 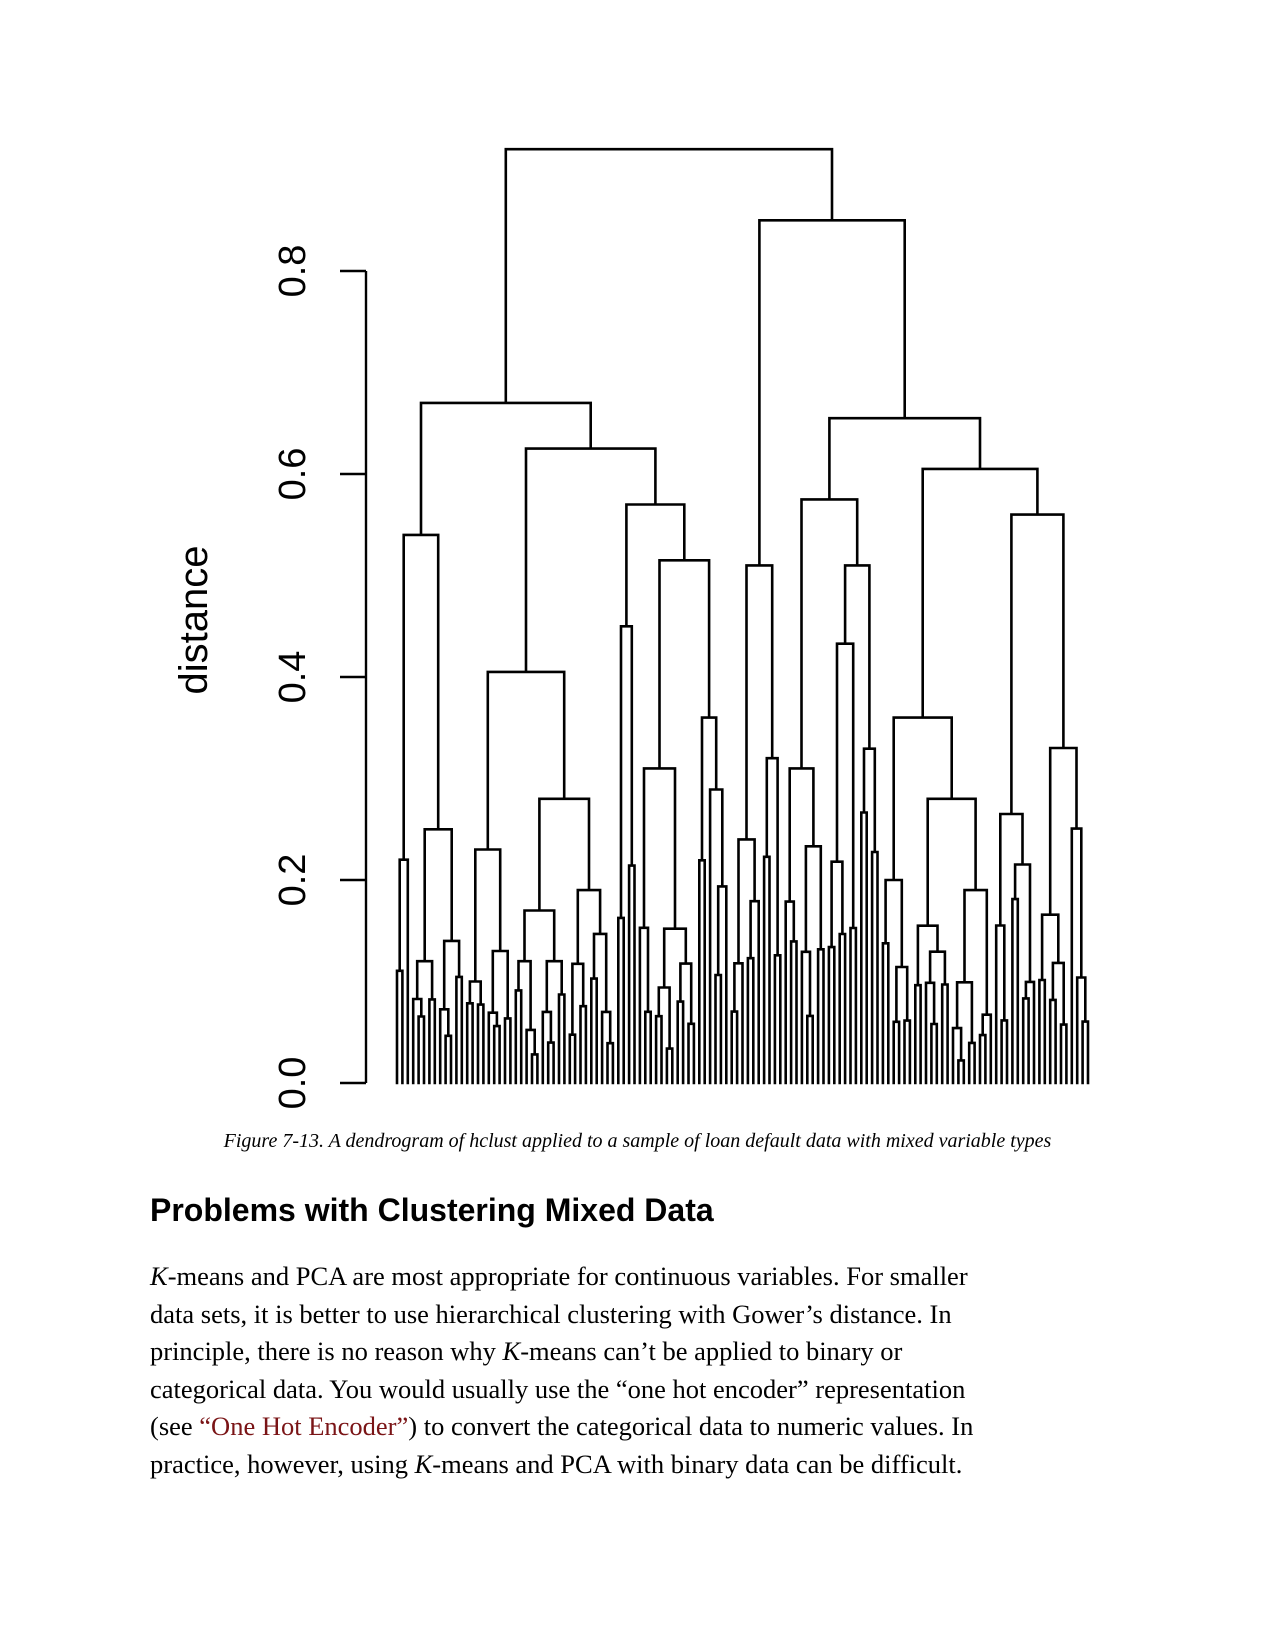 What do you see at coordinates (711, 1351) in the screenshot?
I see `paragraph-text: -means can’t be applied to binary or` at bounding box center [711, 1351].